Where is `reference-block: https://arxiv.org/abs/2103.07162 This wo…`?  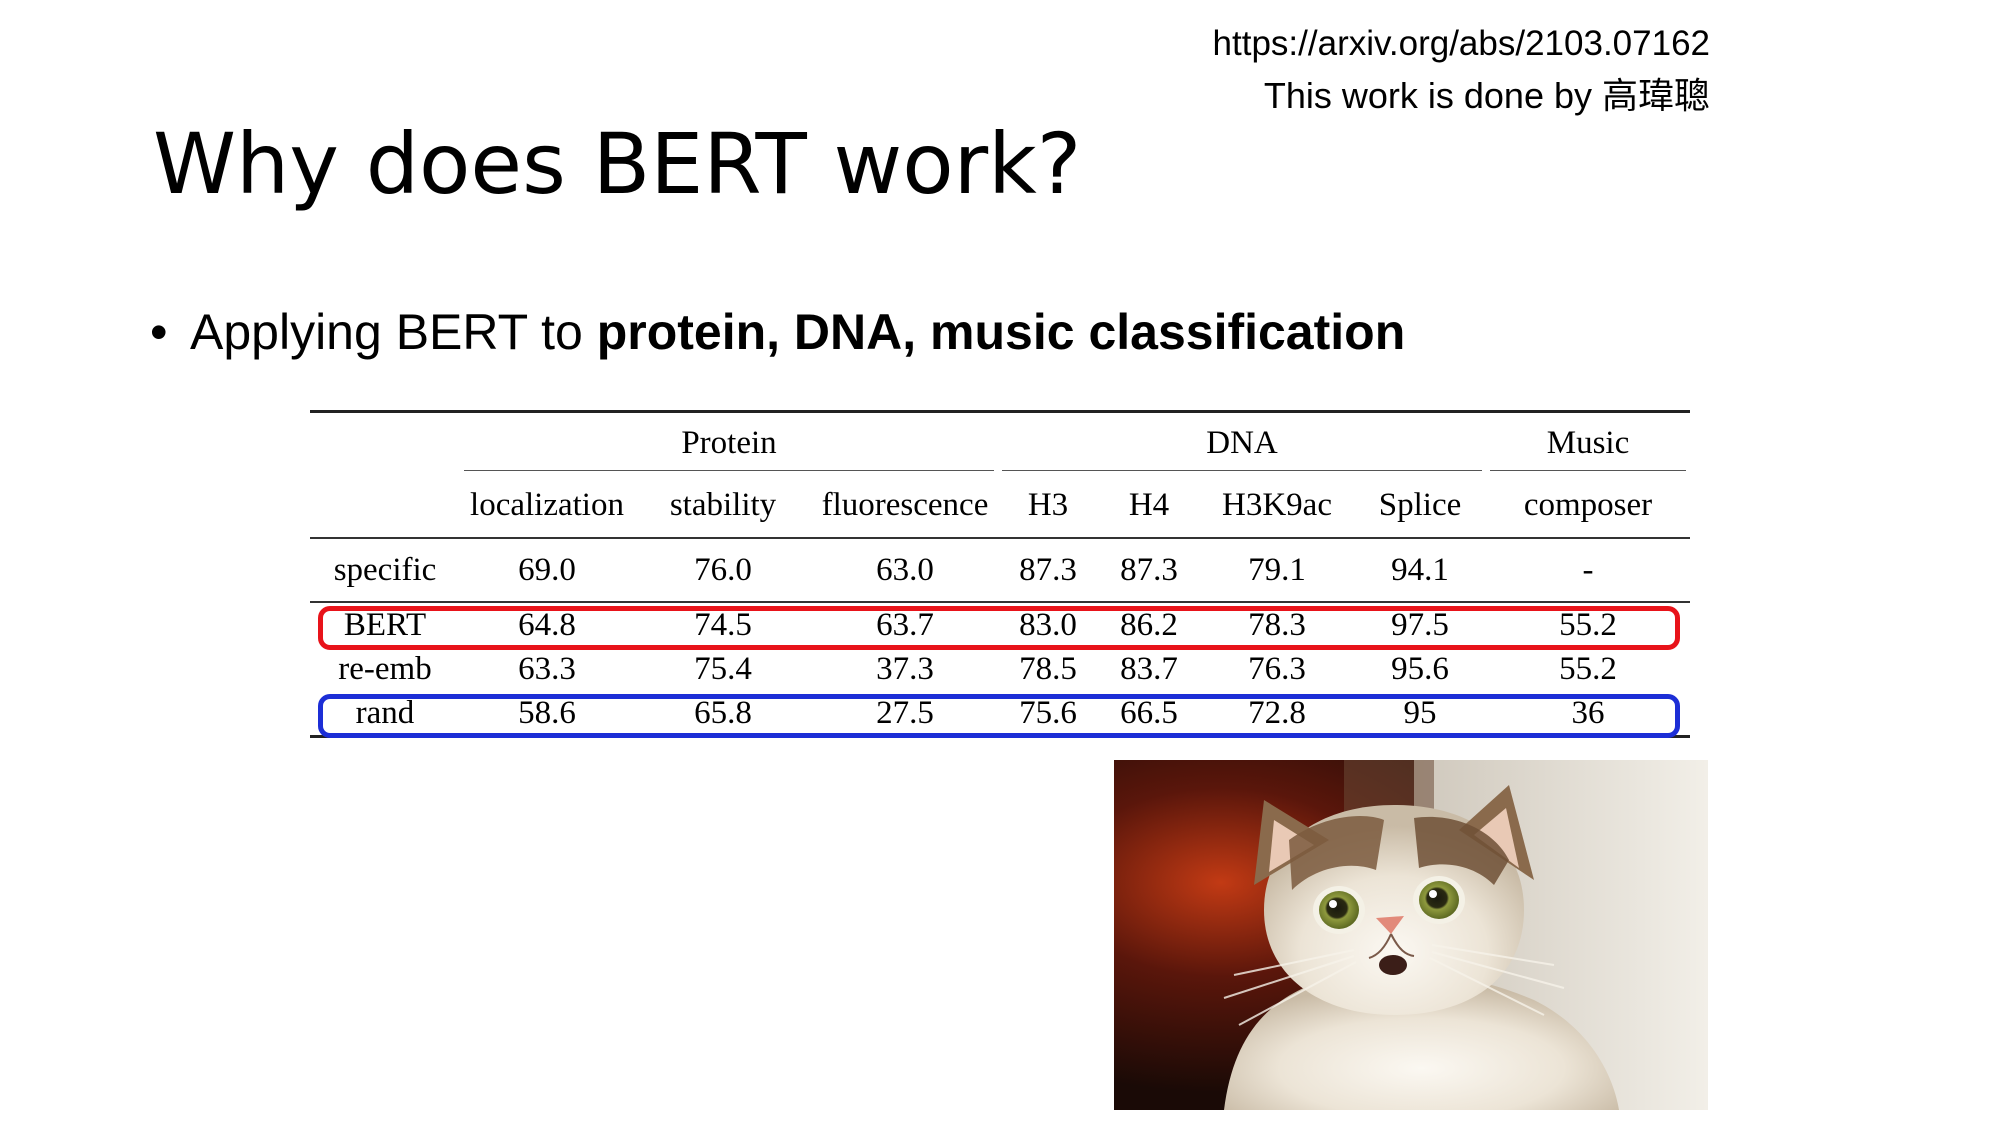
reference-block: https://arxiv.org/abs/2103.07162 This wo… is located at coordinates (1461, 70).